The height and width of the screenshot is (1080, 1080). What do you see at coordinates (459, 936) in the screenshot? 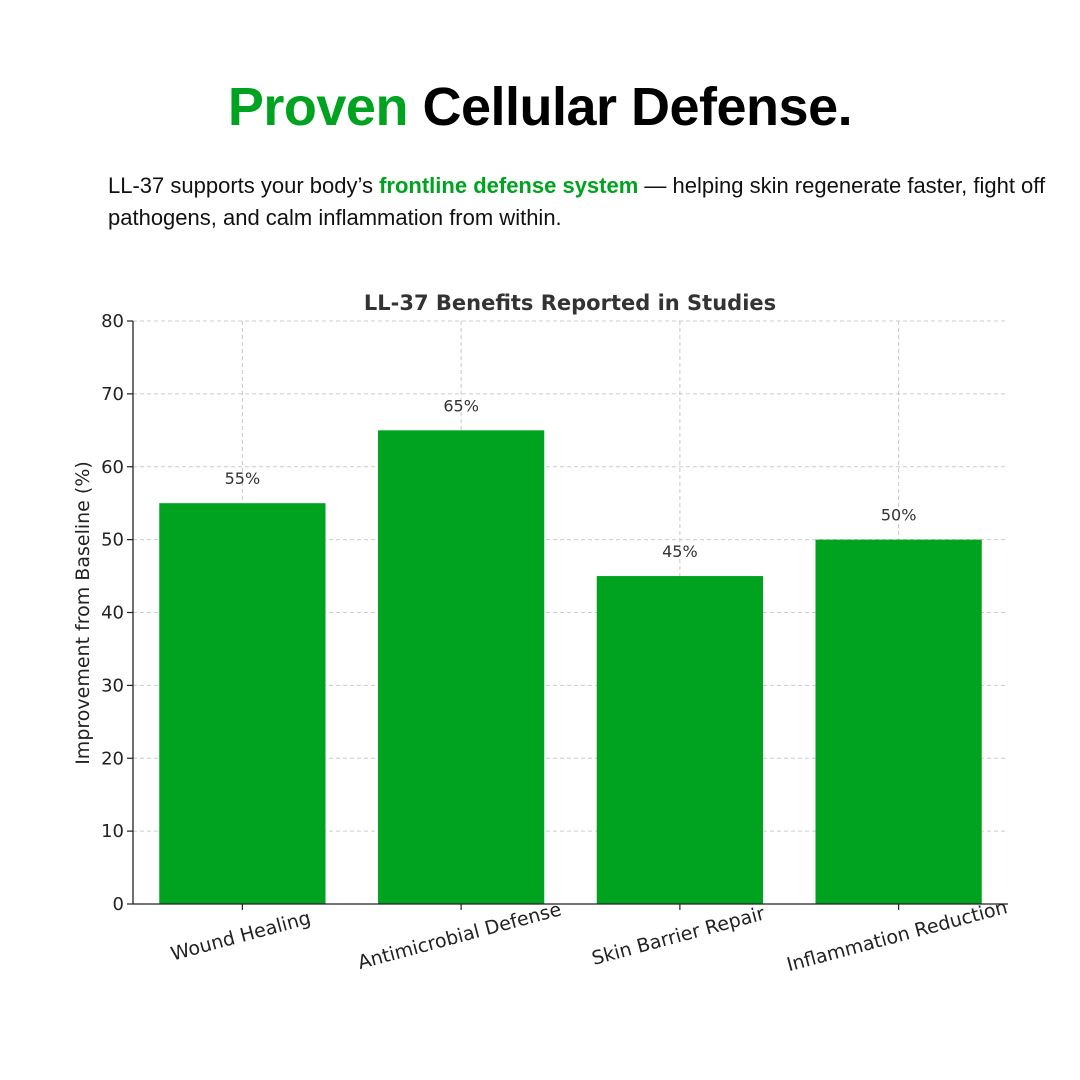
I see `category-label: Antimicrobial Defense` at bounding box center [459, 936].